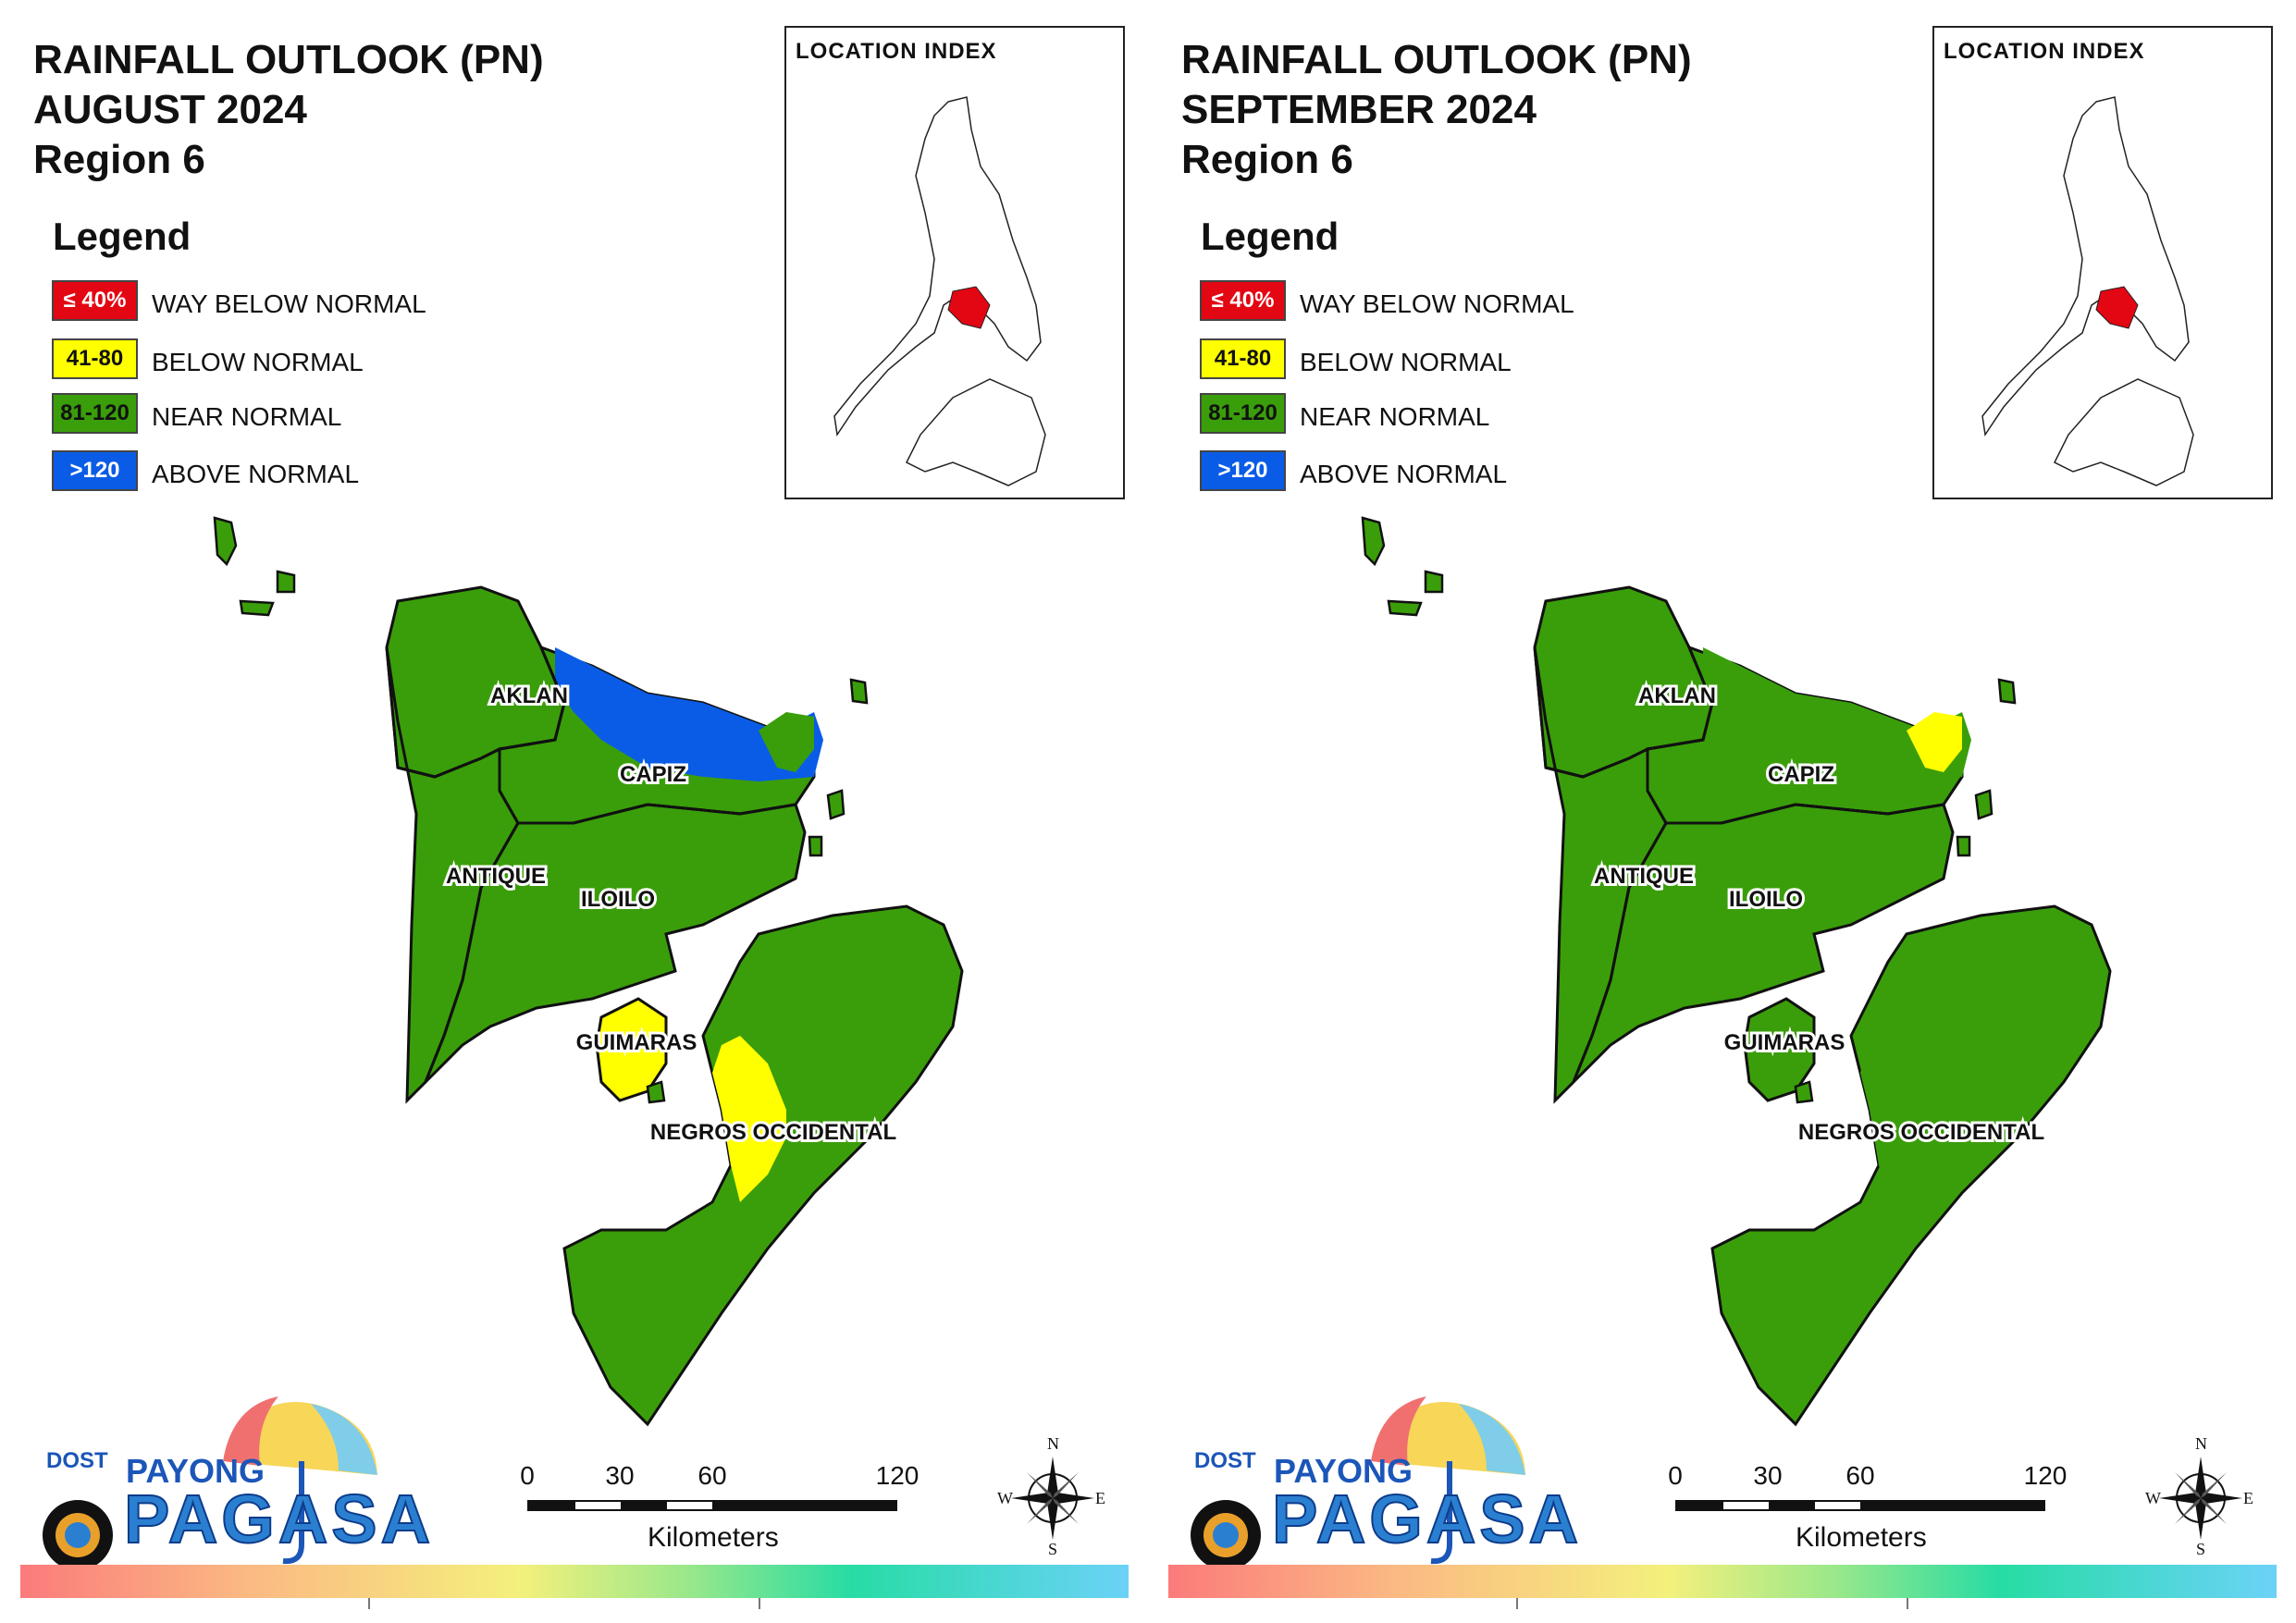 This screenshot has width=2296, height=1623. Describe the element at coordinates (618, 899) in the screenshot. I see `province-label: ILOILO` at that location.